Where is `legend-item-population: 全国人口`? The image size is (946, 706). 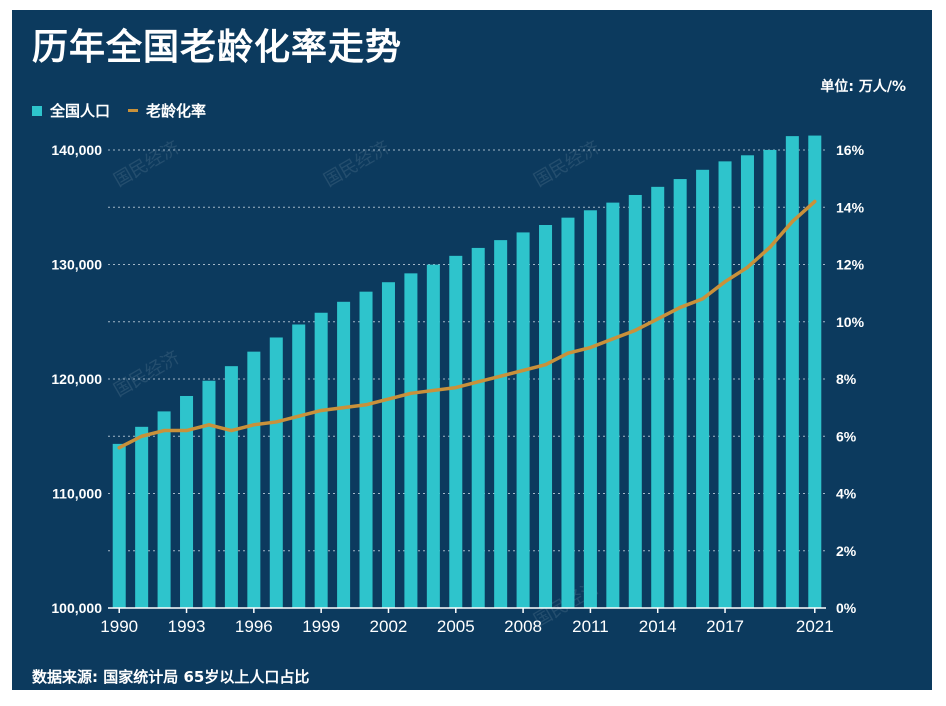
legend-item-population: 全国人口 is located at coordinates (71, 110).